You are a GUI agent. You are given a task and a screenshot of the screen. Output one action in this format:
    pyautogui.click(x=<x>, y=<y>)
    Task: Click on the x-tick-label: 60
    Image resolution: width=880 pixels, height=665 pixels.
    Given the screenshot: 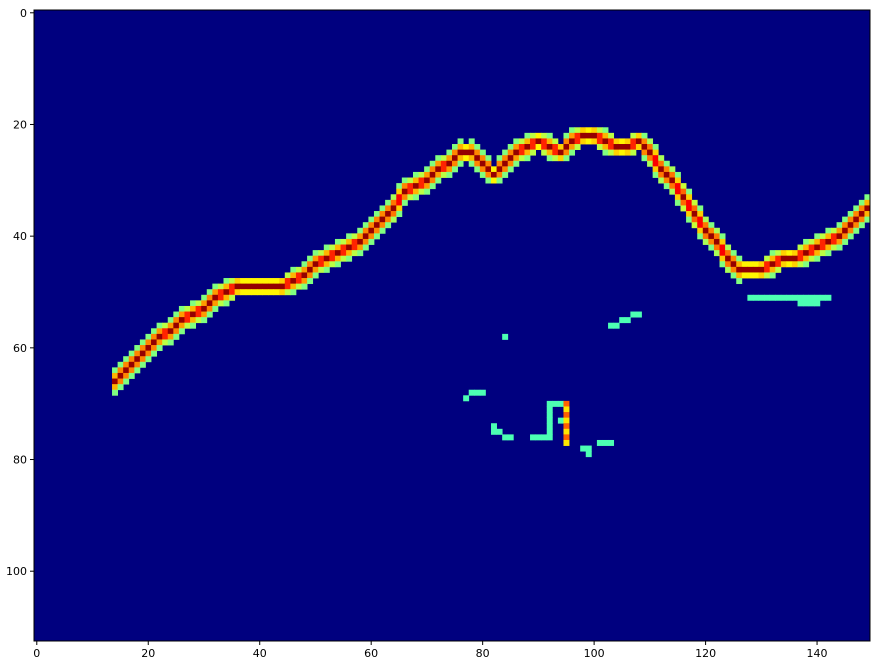 What is the action you would take?
    pyautogui.click(x=371, y=653)
    